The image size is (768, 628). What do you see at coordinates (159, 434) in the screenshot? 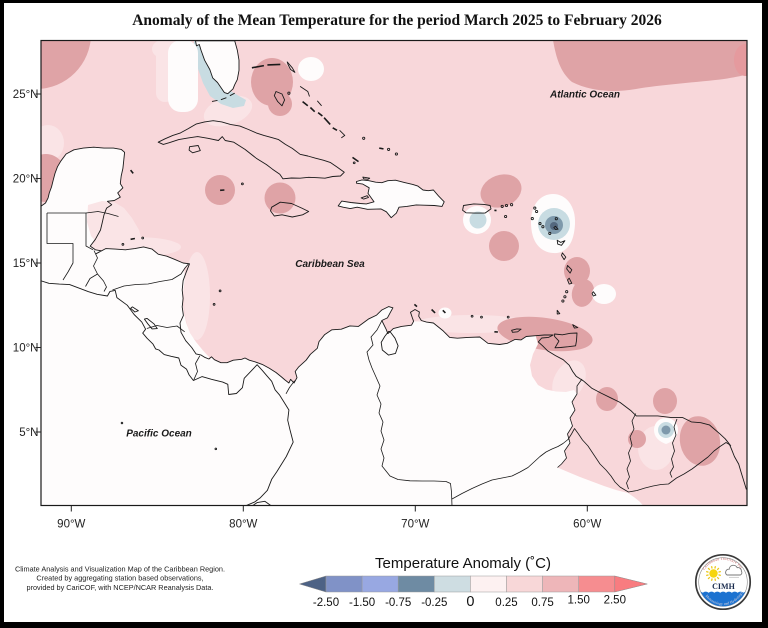
I see `svg-text: Pacific Ocean` at bounding box center [159, 434].